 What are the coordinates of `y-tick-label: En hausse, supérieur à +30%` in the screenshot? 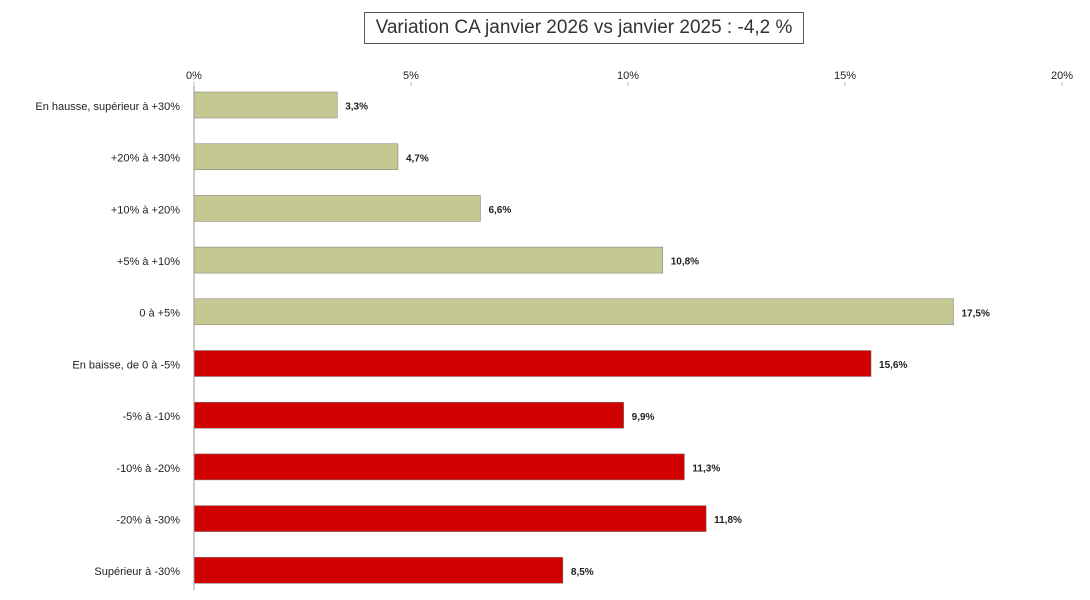 It's located at (107, 107).